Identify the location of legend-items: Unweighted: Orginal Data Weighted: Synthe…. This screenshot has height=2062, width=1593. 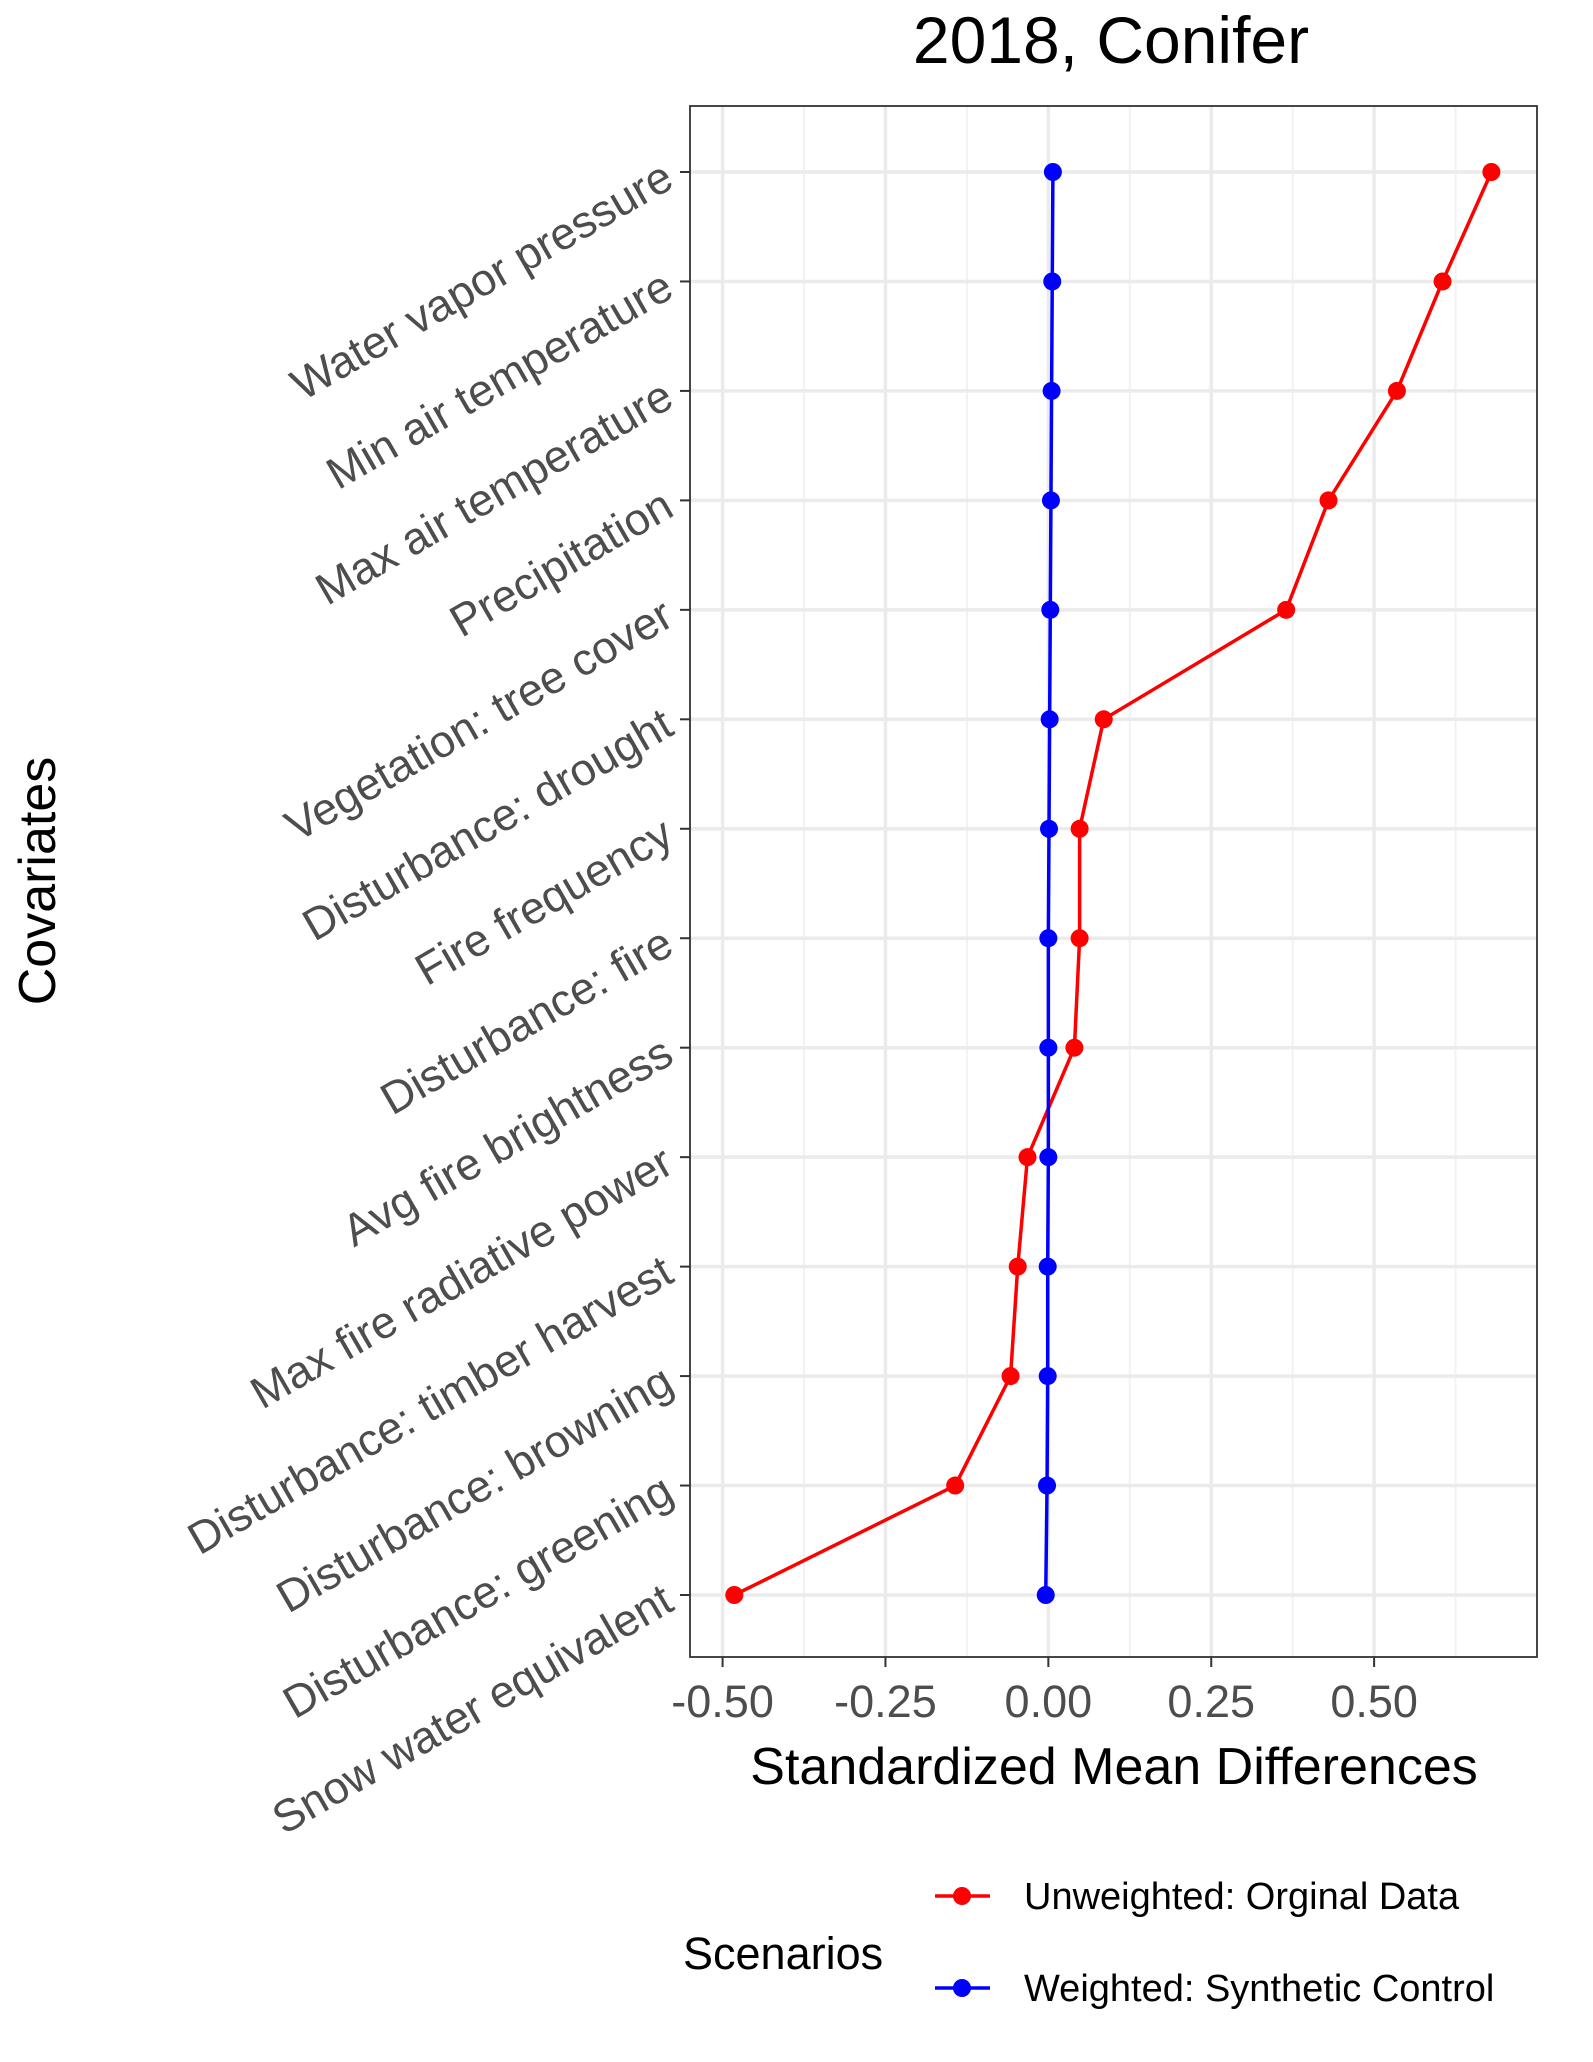
(1214, 1943).